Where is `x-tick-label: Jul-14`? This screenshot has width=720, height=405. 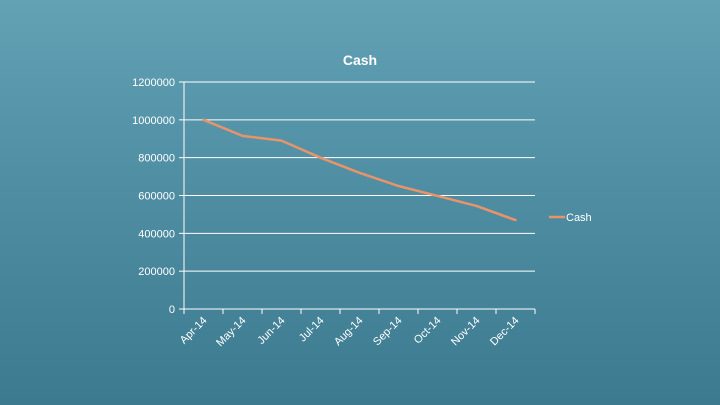
x-tick-label: Jul-14 is located at coordinates (312, 330).